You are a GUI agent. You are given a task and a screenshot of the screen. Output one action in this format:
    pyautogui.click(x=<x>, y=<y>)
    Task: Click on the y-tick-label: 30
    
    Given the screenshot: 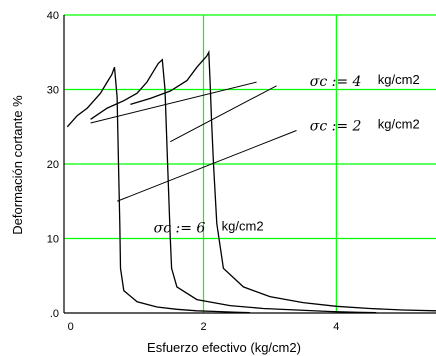 What is the action you would take?
    pyautogui.click(x=53, y=91)
    